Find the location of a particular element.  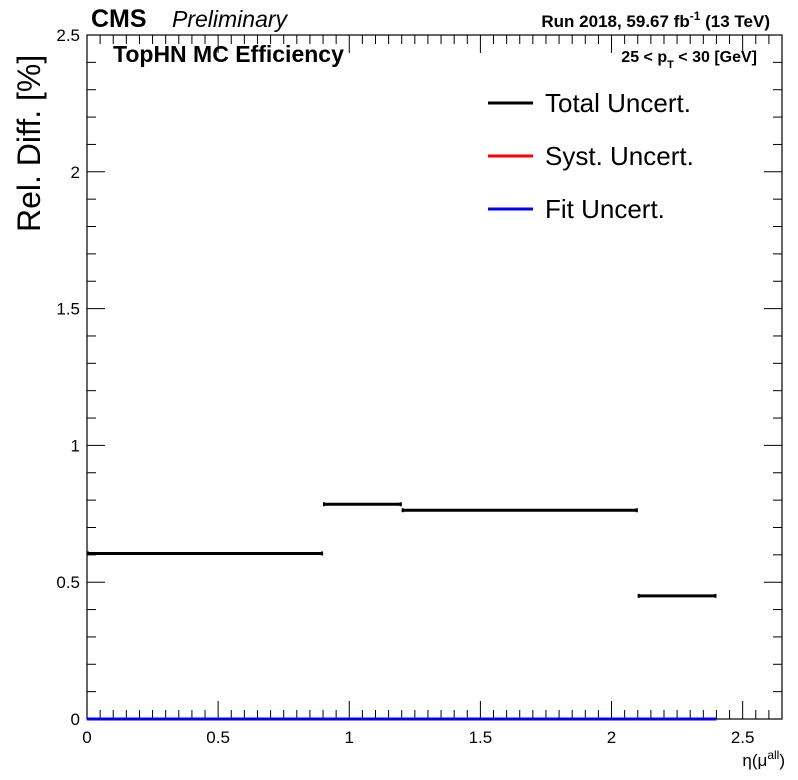

pt-range-annotation: 25 < pT < 30 [GeV] is located at coordinates (689, 60).